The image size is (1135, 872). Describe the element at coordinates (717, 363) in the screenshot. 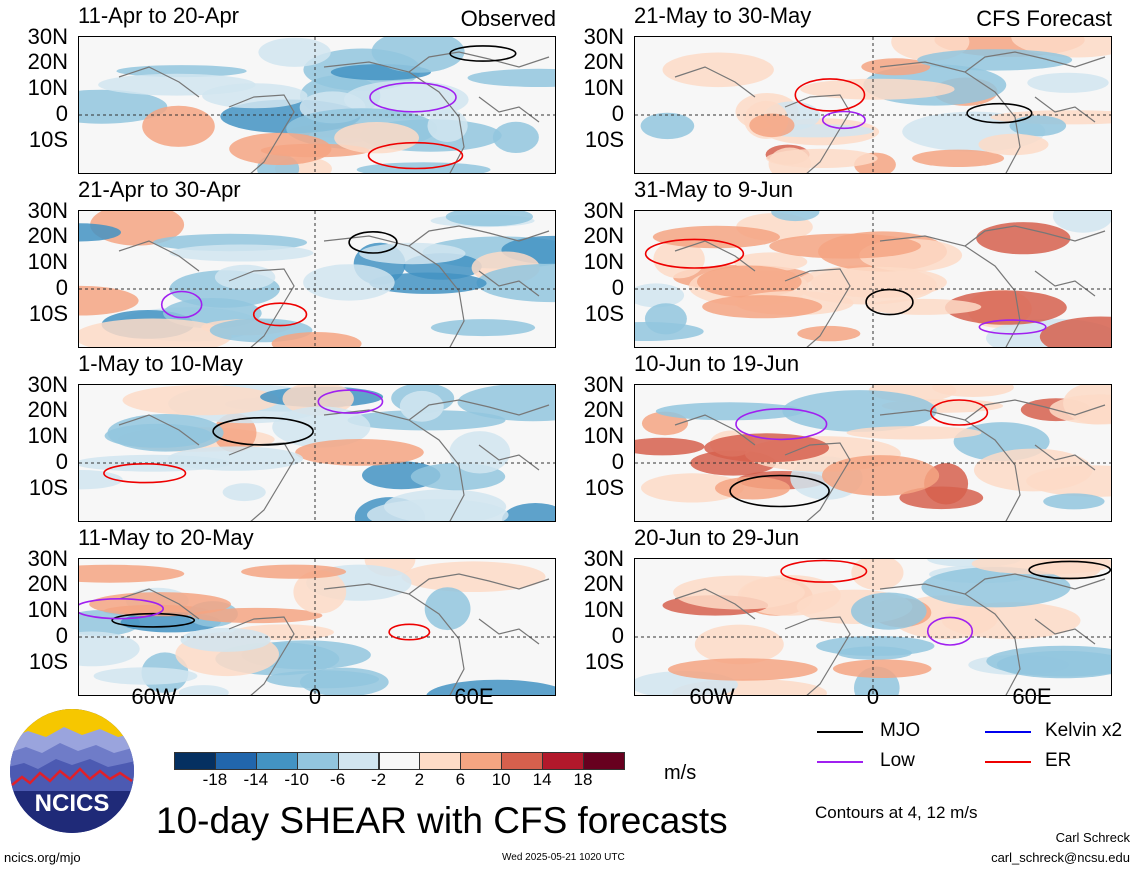

I see `panel-period-title: 10-Jun to 19-Jun` at that location.